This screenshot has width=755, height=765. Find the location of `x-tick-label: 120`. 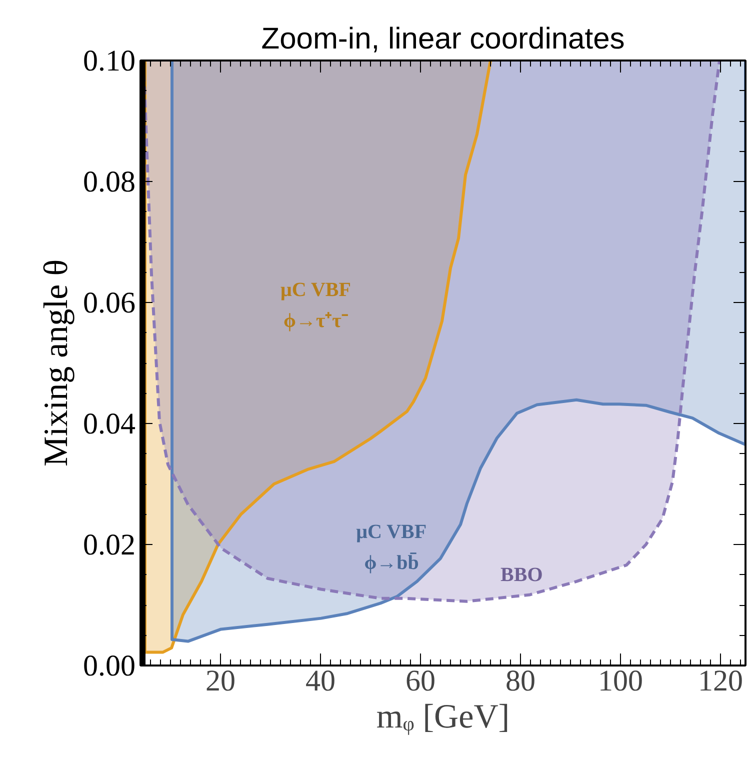

x-tick-label: 120 is located at coordinates (720, 681).